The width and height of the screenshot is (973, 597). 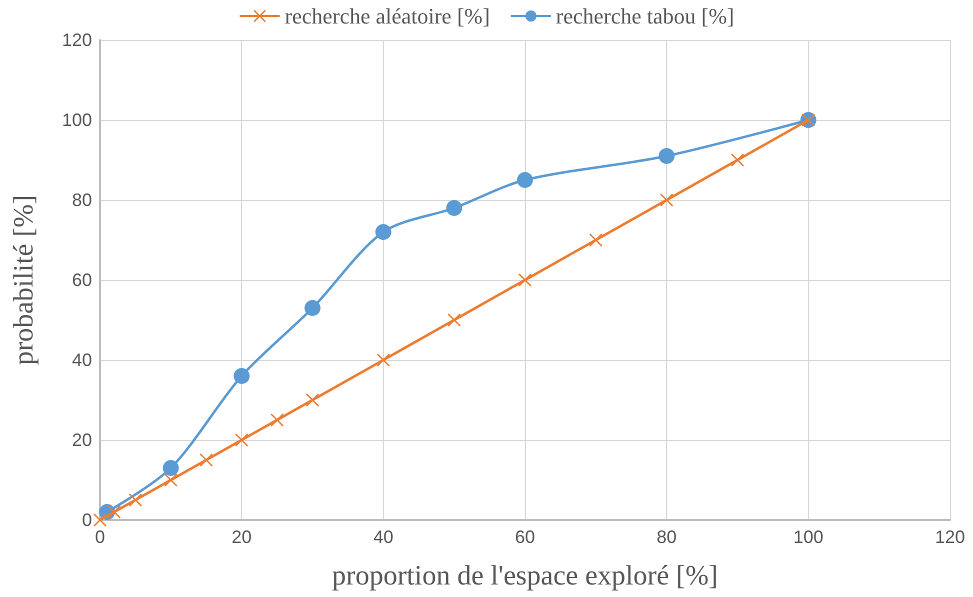 What do you see at coordinates (82, 360) in the screenshot?
I see `y-tick-label: 40` at bounding box center [82, 360].